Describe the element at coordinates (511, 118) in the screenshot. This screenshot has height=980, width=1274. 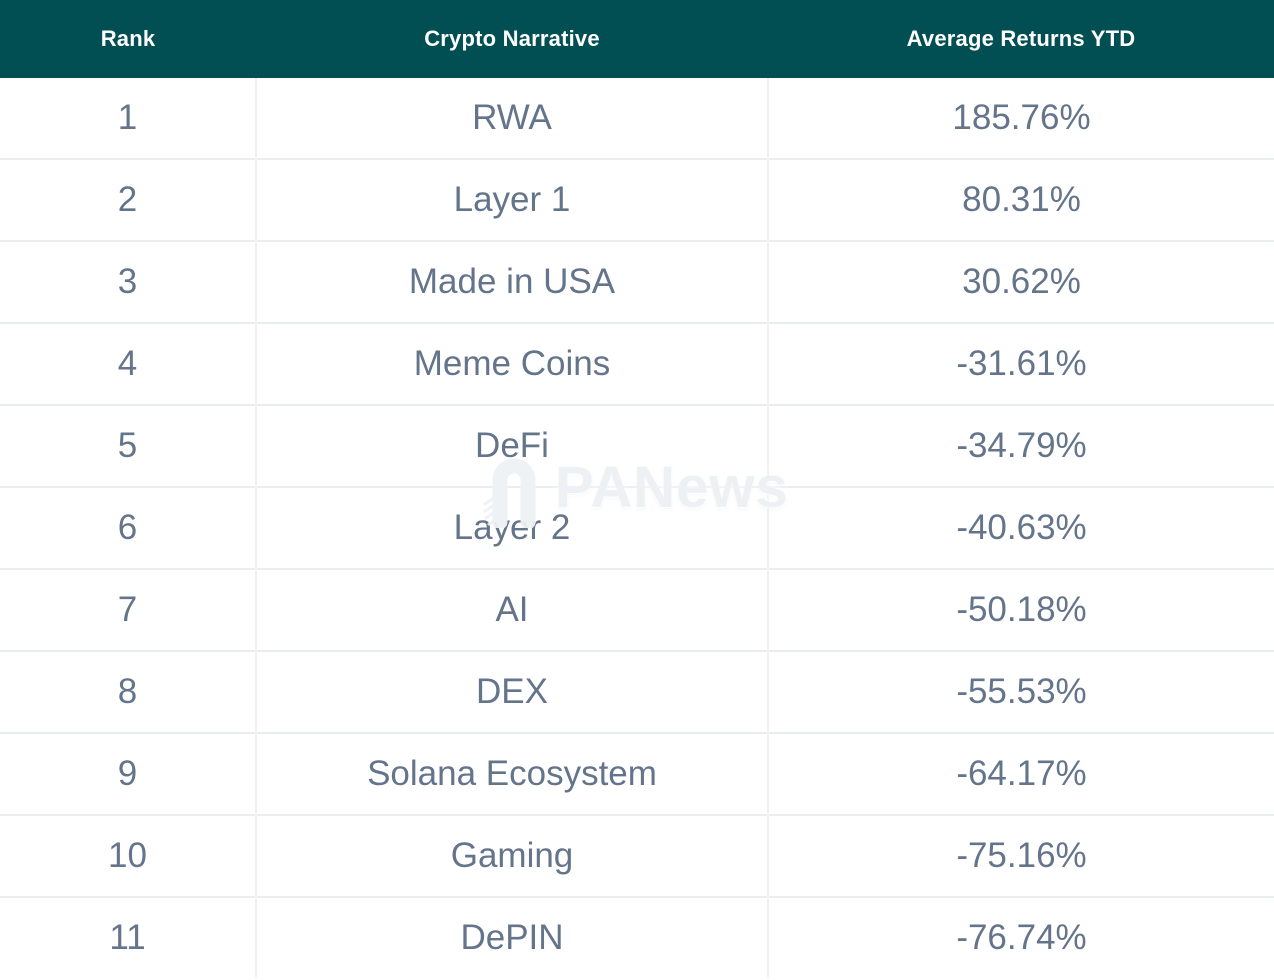
I see `narrative-cell: RWA` at that location.